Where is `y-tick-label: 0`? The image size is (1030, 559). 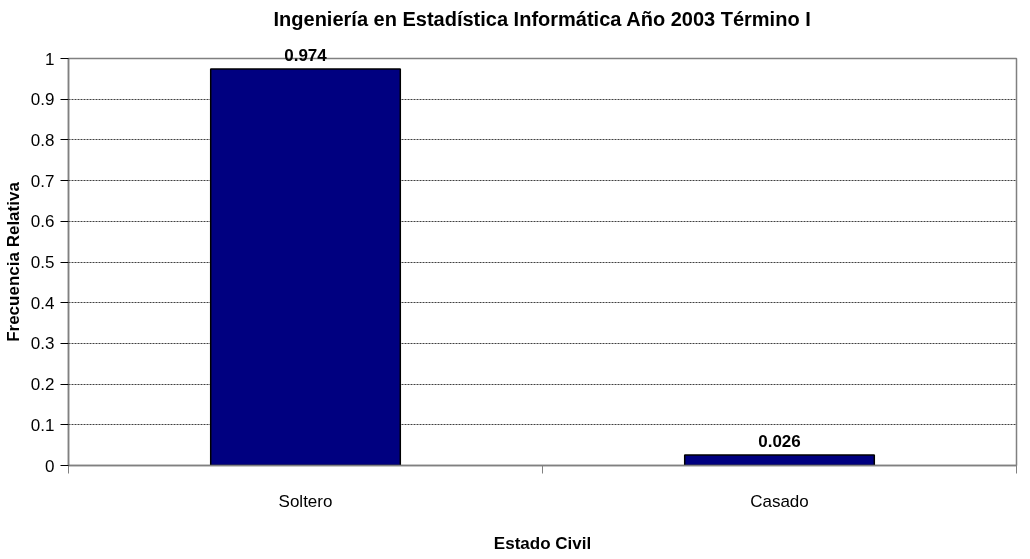
y-tick-label: 0 is located at coordinates (50, 466).